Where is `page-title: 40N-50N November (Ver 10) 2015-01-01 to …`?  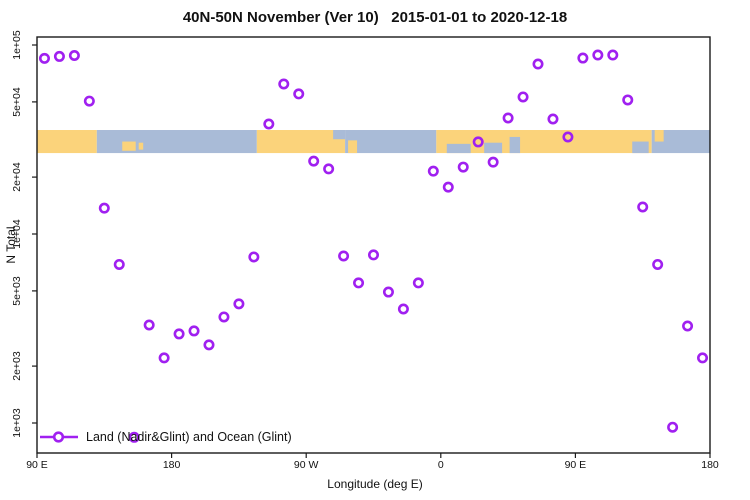
page-title: 40N-50N November (Ver 10) 2015-01-01 to … is located at coordinates (375, 17).